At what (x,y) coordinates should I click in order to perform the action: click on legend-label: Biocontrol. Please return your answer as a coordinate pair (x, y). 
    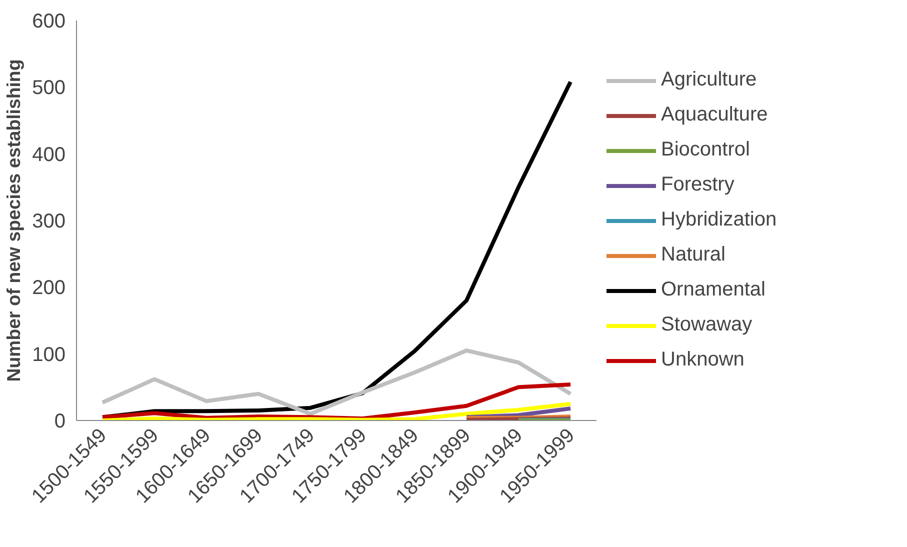
    Looking at the image, I should click on (705, 150).